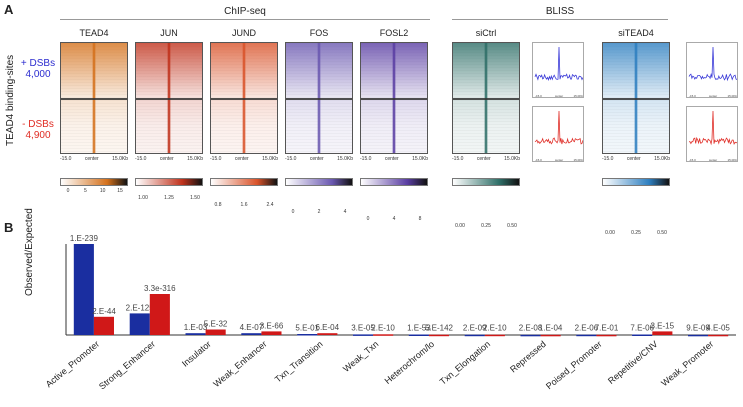 The width and height of the screenshot is (743, 407). Describe the element at coordinates (663, 325) in the screenshot. I see `bar-pvalue-label: 3.E-15` at that location.